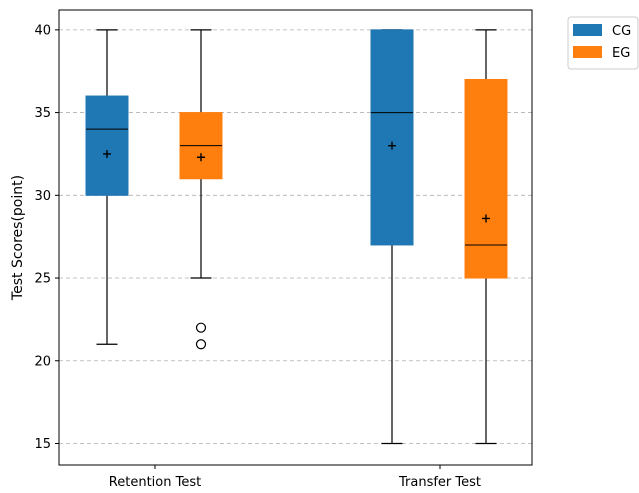 The image size is (639, 493). I want to click on legend-label-eg: EG, so click(621, 53).